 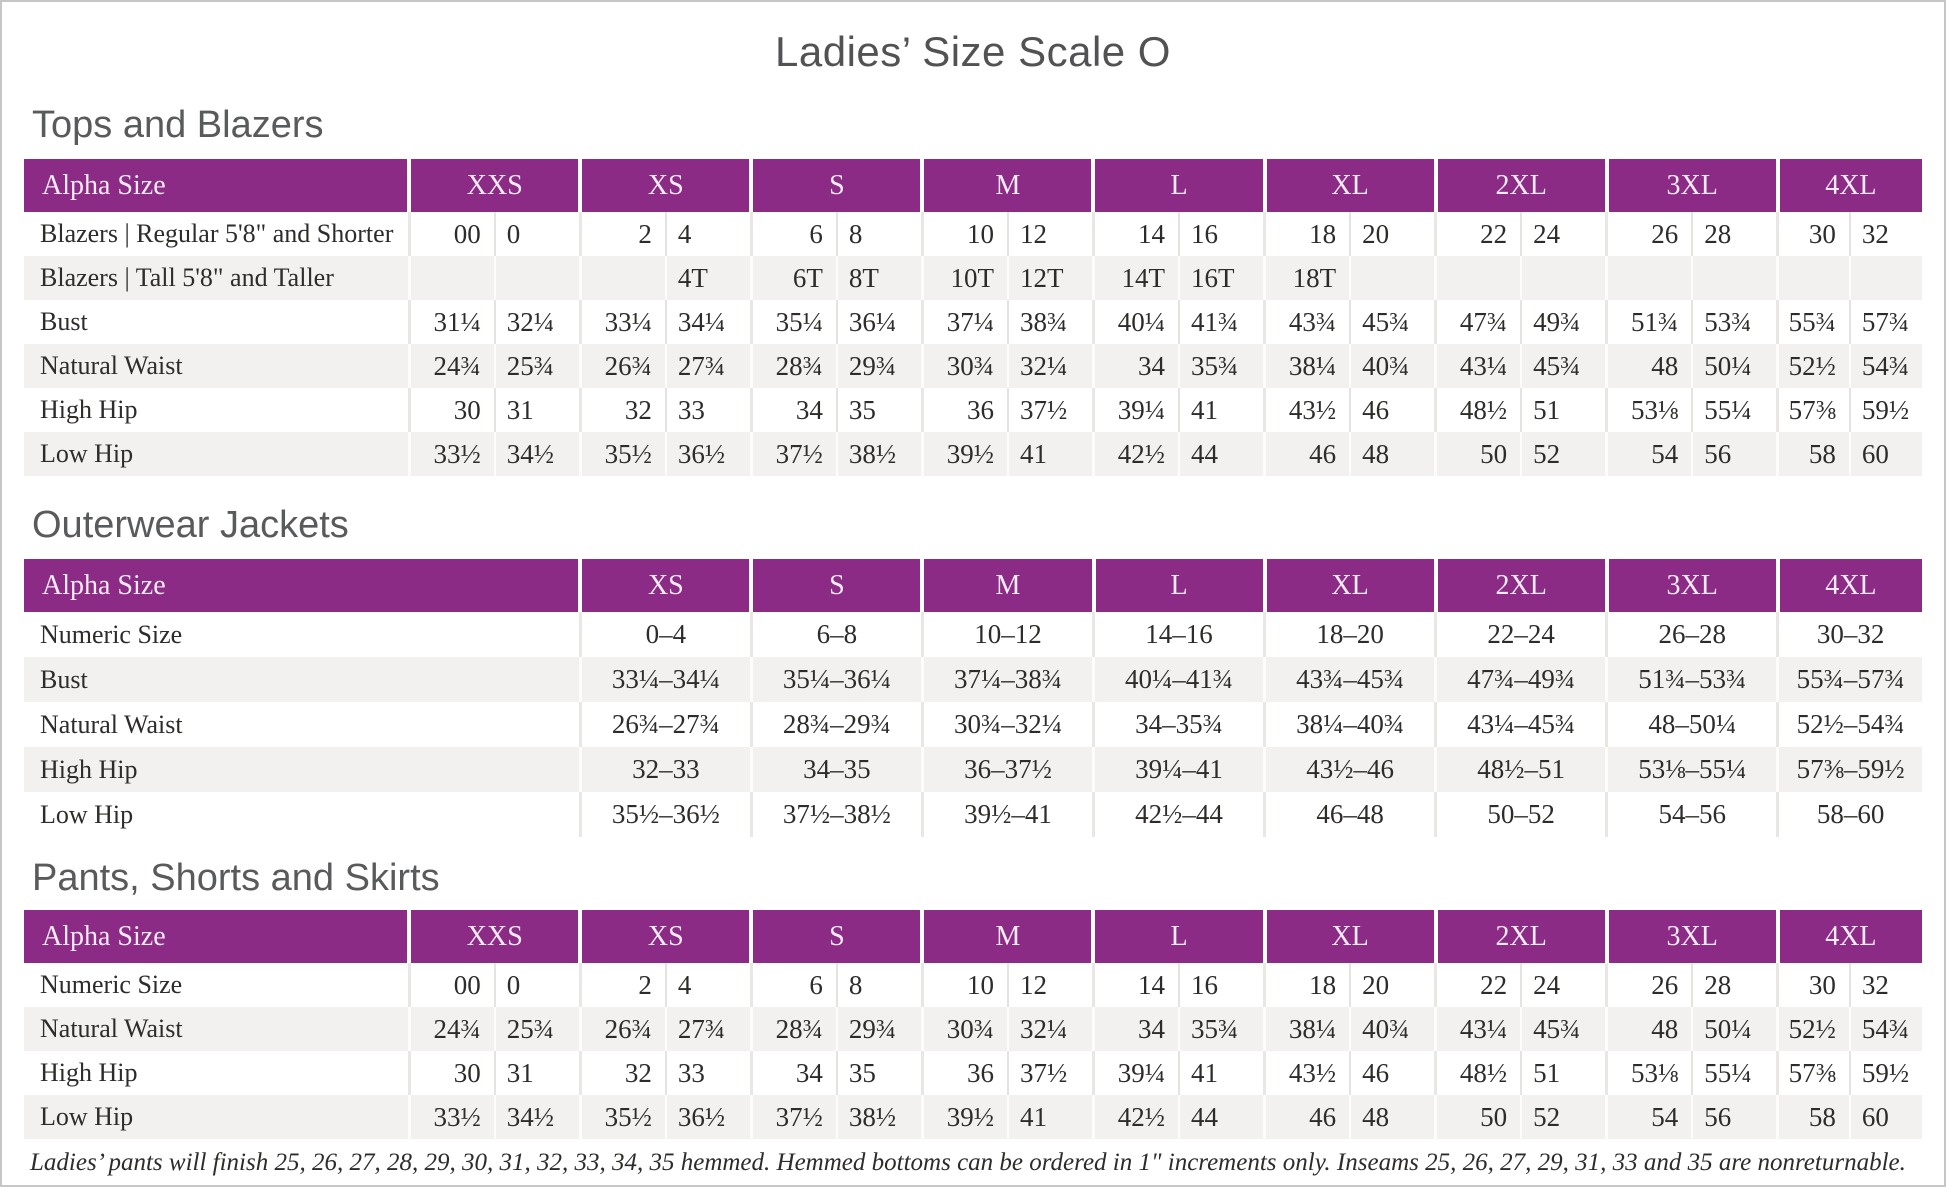 What do you see at coordinates (964, 278) in the screenshot?
I see `size-value-cell: 10T` at bounding box center [964, 278].